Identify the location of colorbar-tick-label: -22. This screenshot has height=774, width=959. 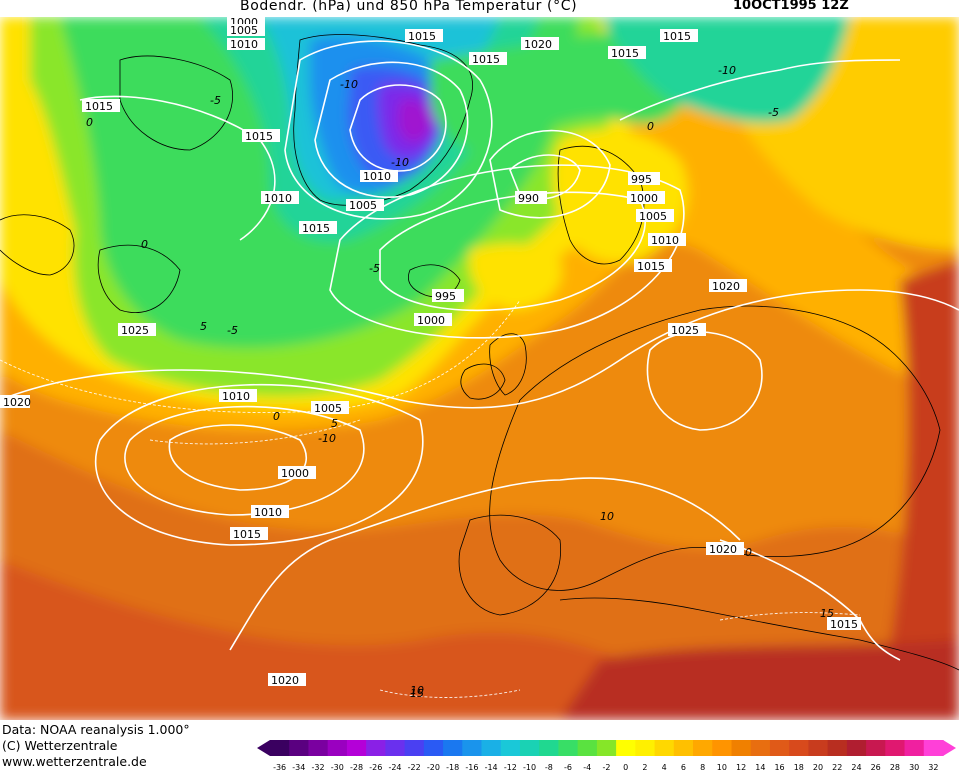
(414, 767).